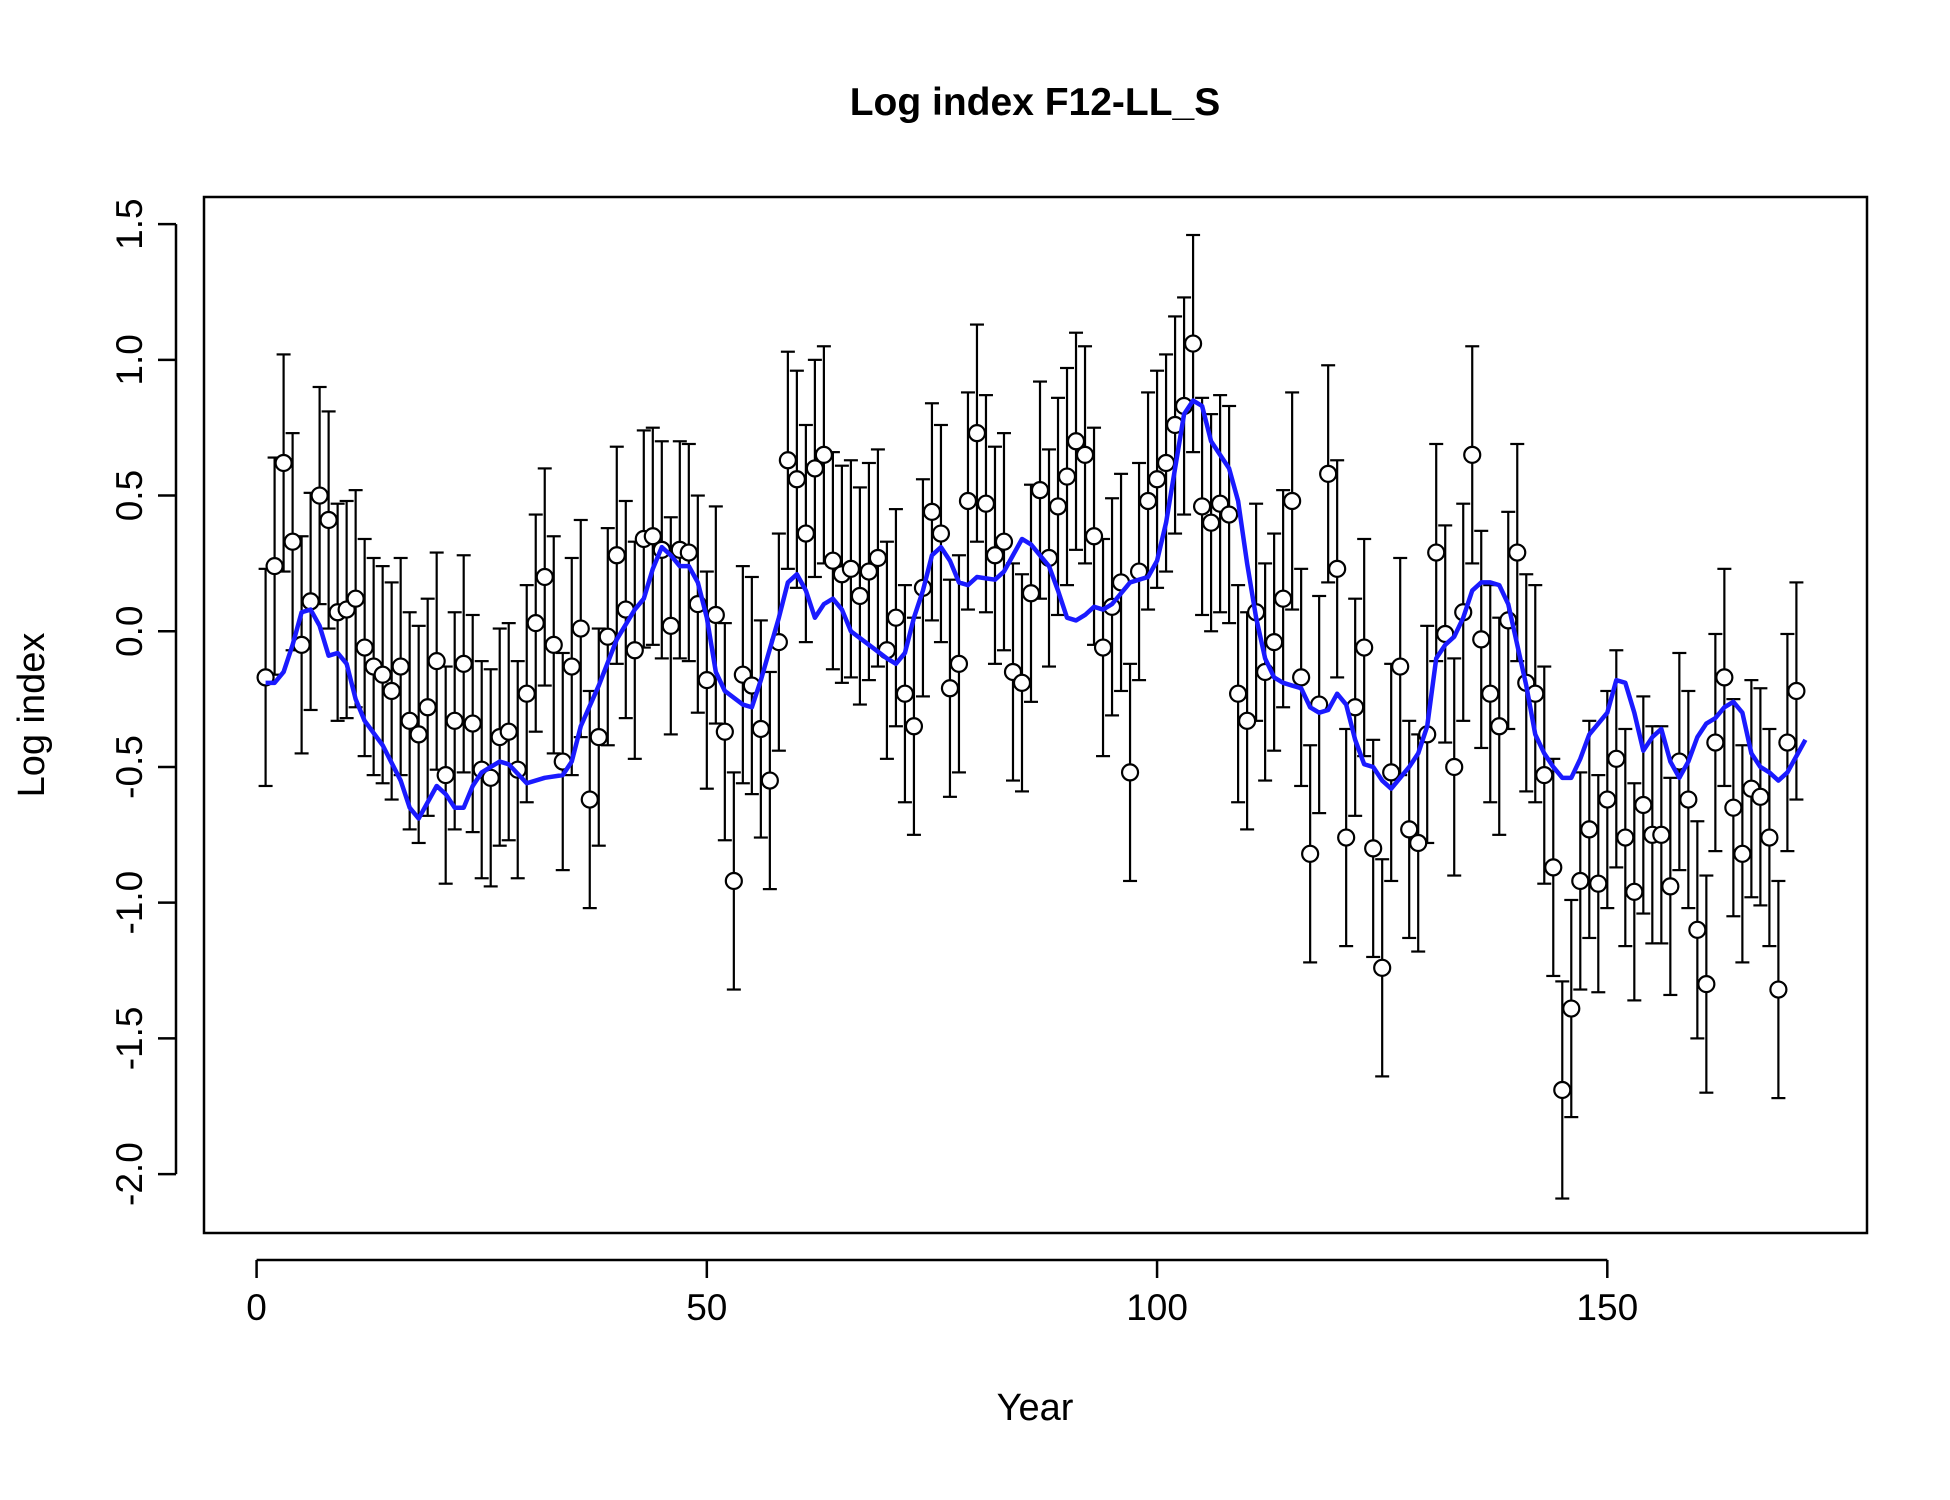 The image size is (1950, 1500). I want to click on x-tick-label: 50, so click(706, 1307).